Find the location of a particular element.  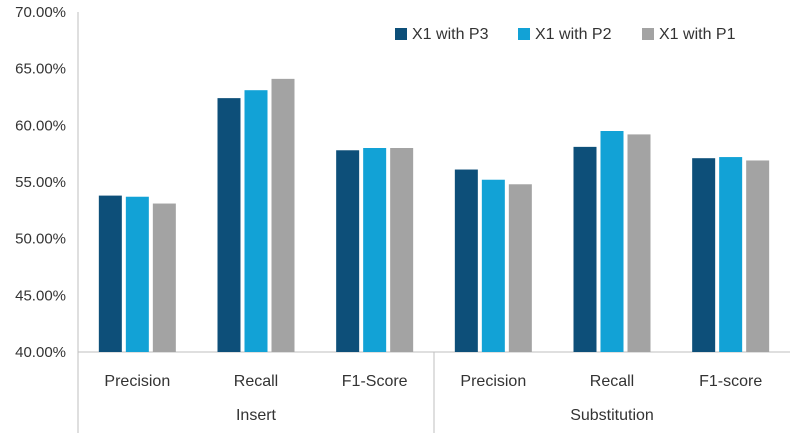

y-tick-label: 60.00% is located at coordinates (40, 125).